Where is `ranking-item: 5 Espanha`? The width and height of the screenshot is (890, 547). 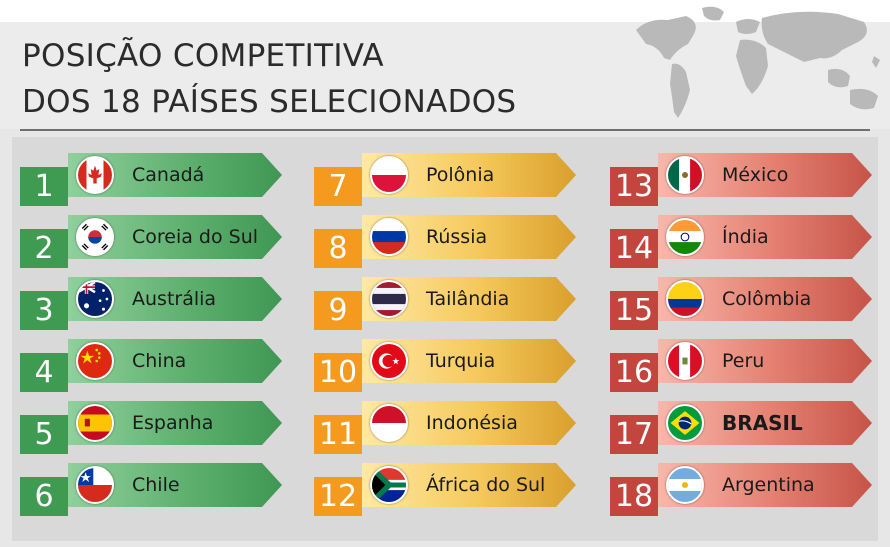
ranking-item: 5 Espanha is located at coordinates (151, 427).